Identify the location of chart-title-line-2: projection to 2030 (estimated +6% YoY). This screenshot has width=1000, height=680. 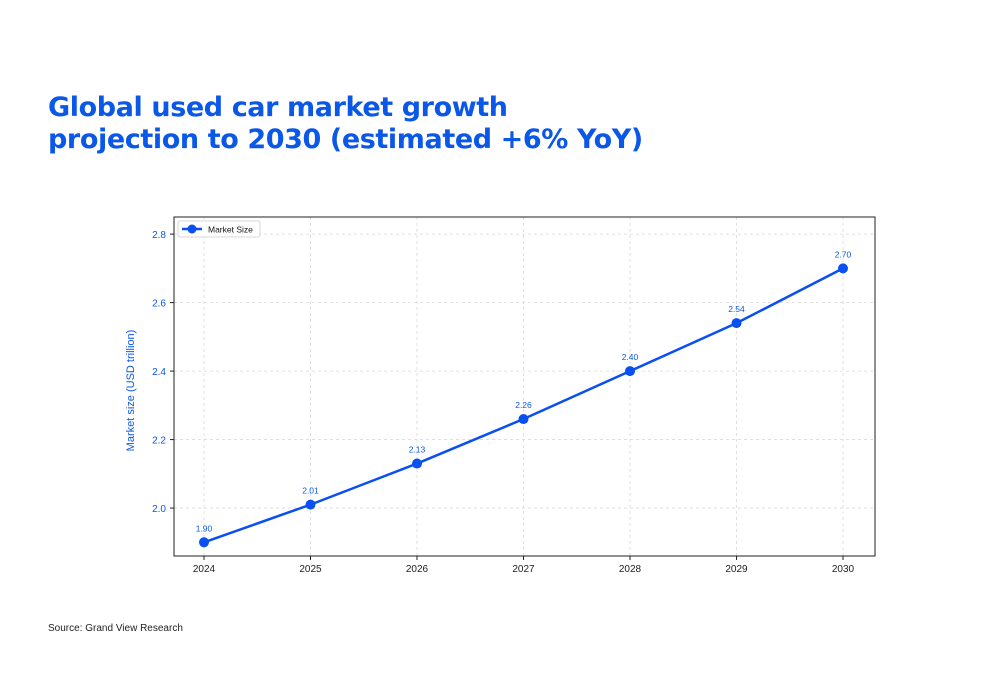
(345, 139).